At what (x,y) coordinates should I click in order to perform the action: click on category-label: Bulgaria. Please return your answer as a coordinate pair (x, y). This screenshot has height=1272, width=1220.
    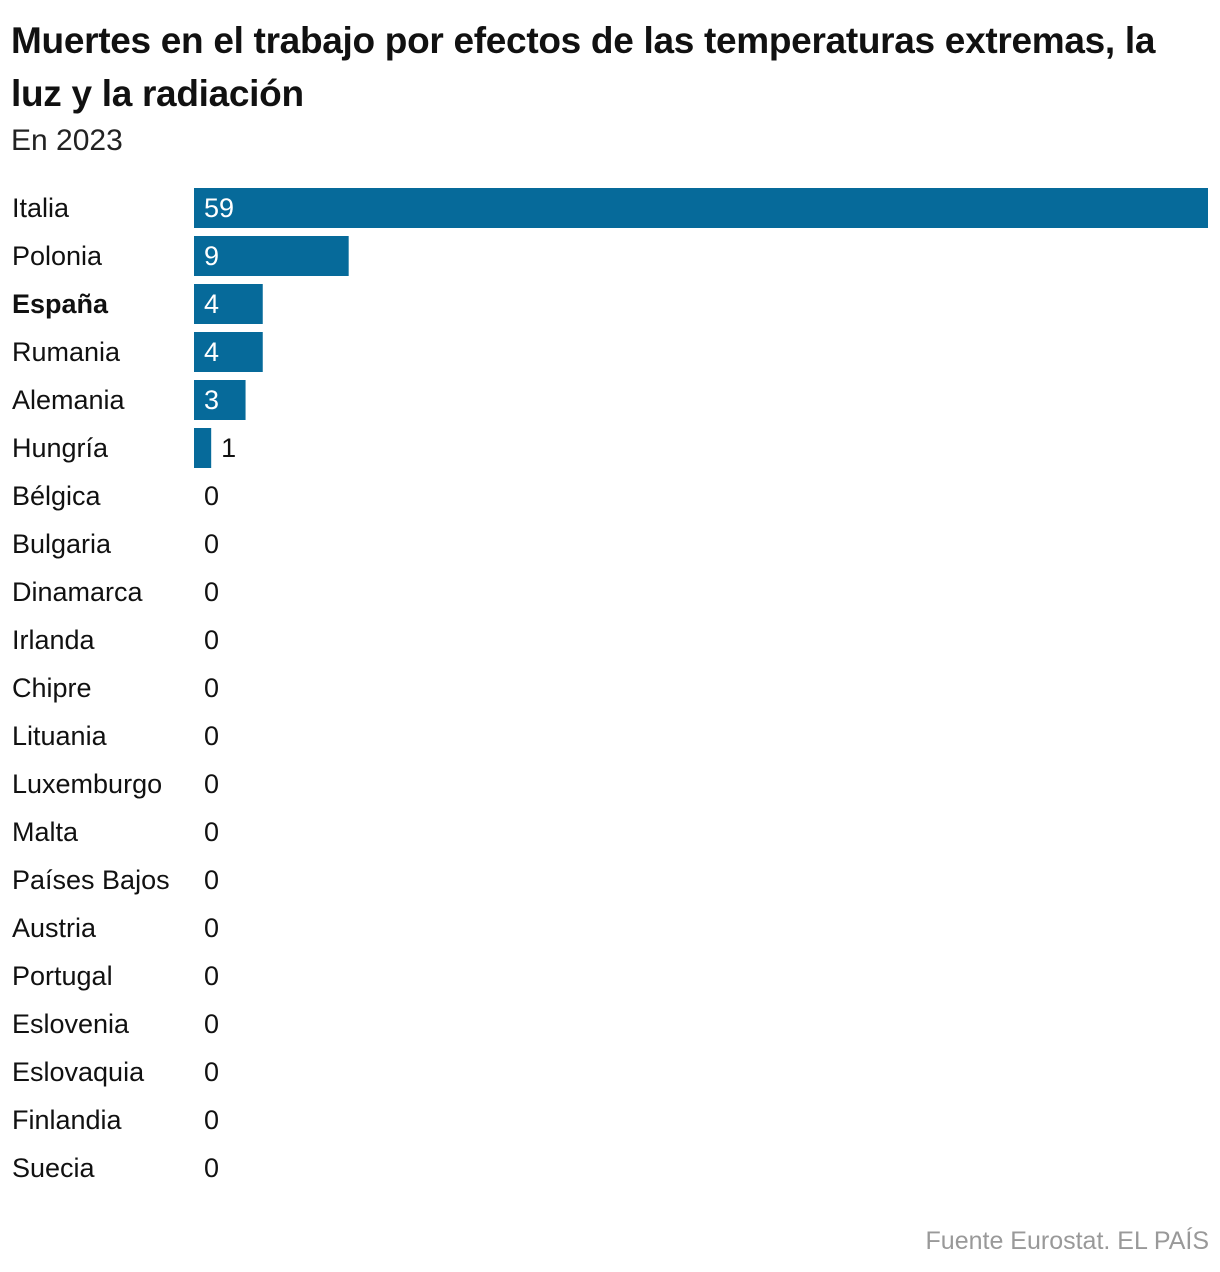
    Looking at the image, I should click on (62, 544).